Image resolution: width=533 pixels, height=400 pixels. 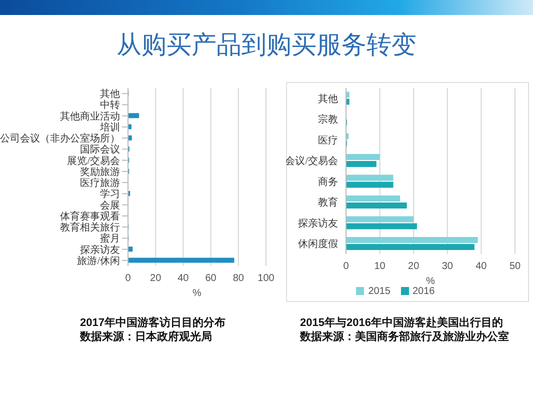 I want to click on source-note: 数据来源：美国商务部旅行及旅游业办公室, so click(x=404, y=337).